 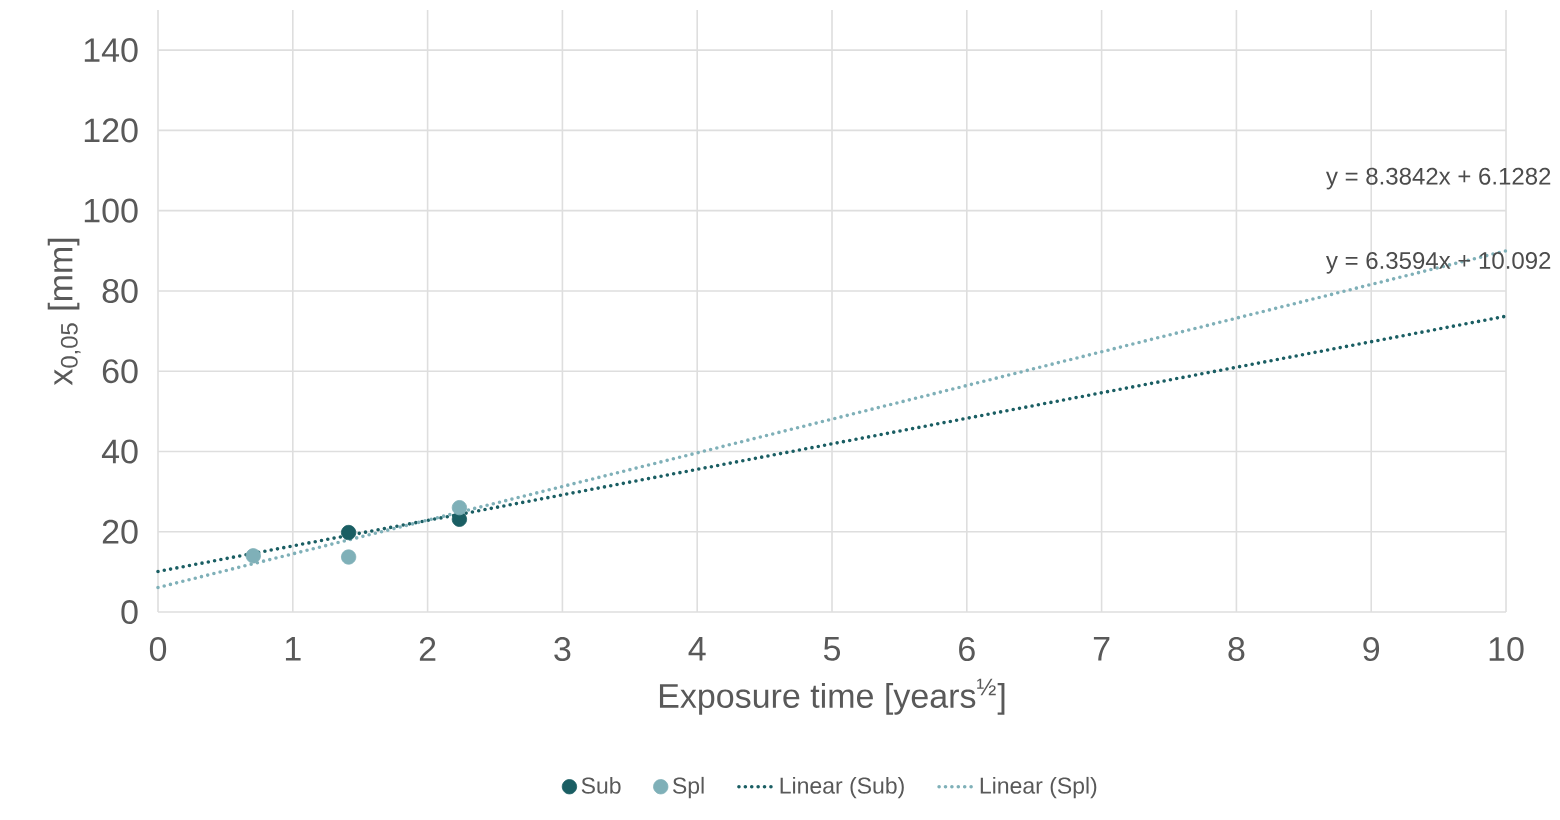 I want to click on x-tick-label: 6, so click(x=967, y=649).